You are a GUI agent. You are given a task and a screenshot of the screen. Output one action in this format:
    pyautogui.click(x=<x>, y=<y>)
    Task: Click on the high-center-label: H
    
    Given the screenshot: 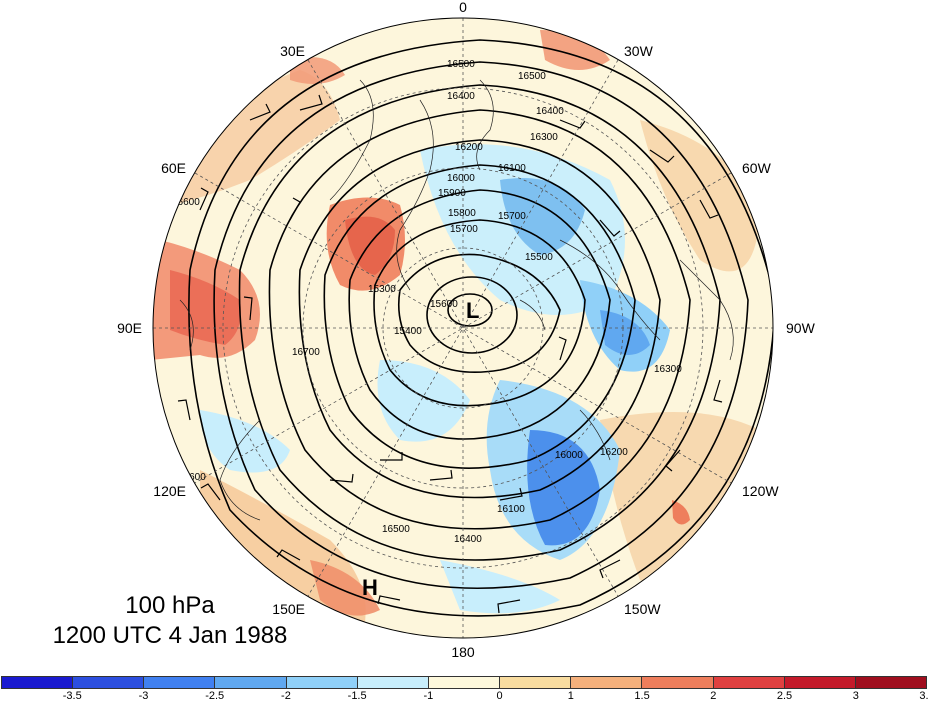 What is the action you would take?
    pyautogui.click(x=370, y=587)
    